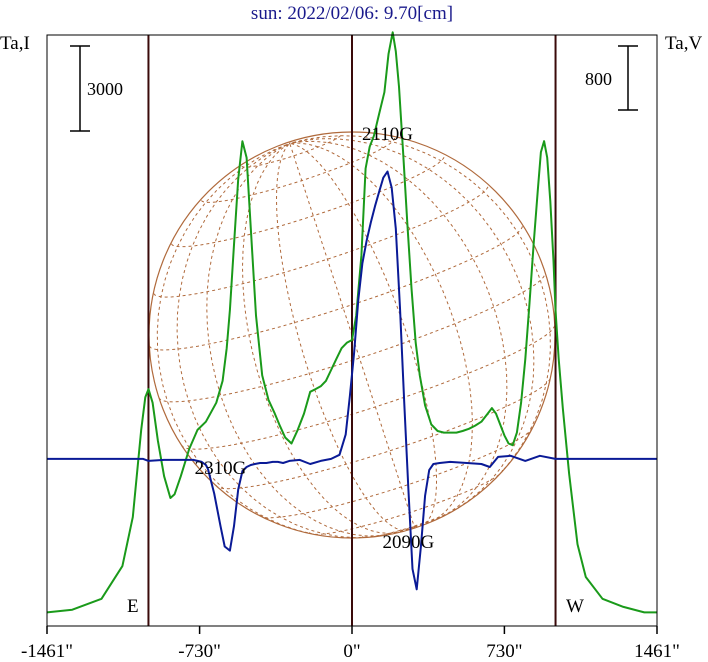 The image size is (708, 662). What do you see at coordinates (105, 89) in the screenshot?
I see `left-scale-bar-label: 3000` at bounding box center [105, 89].